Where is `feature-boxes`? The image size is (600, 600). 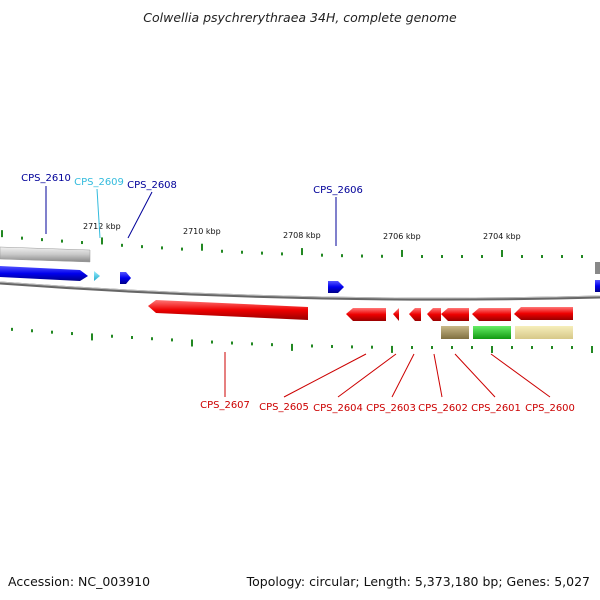
feature-boxes is located at coordinates (507, 332).